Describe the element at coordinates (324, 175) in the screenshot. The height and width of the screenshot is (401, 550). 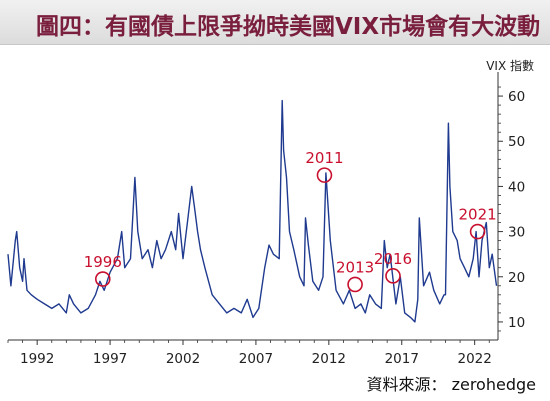
I see `annotation-circle-2011` at that location.